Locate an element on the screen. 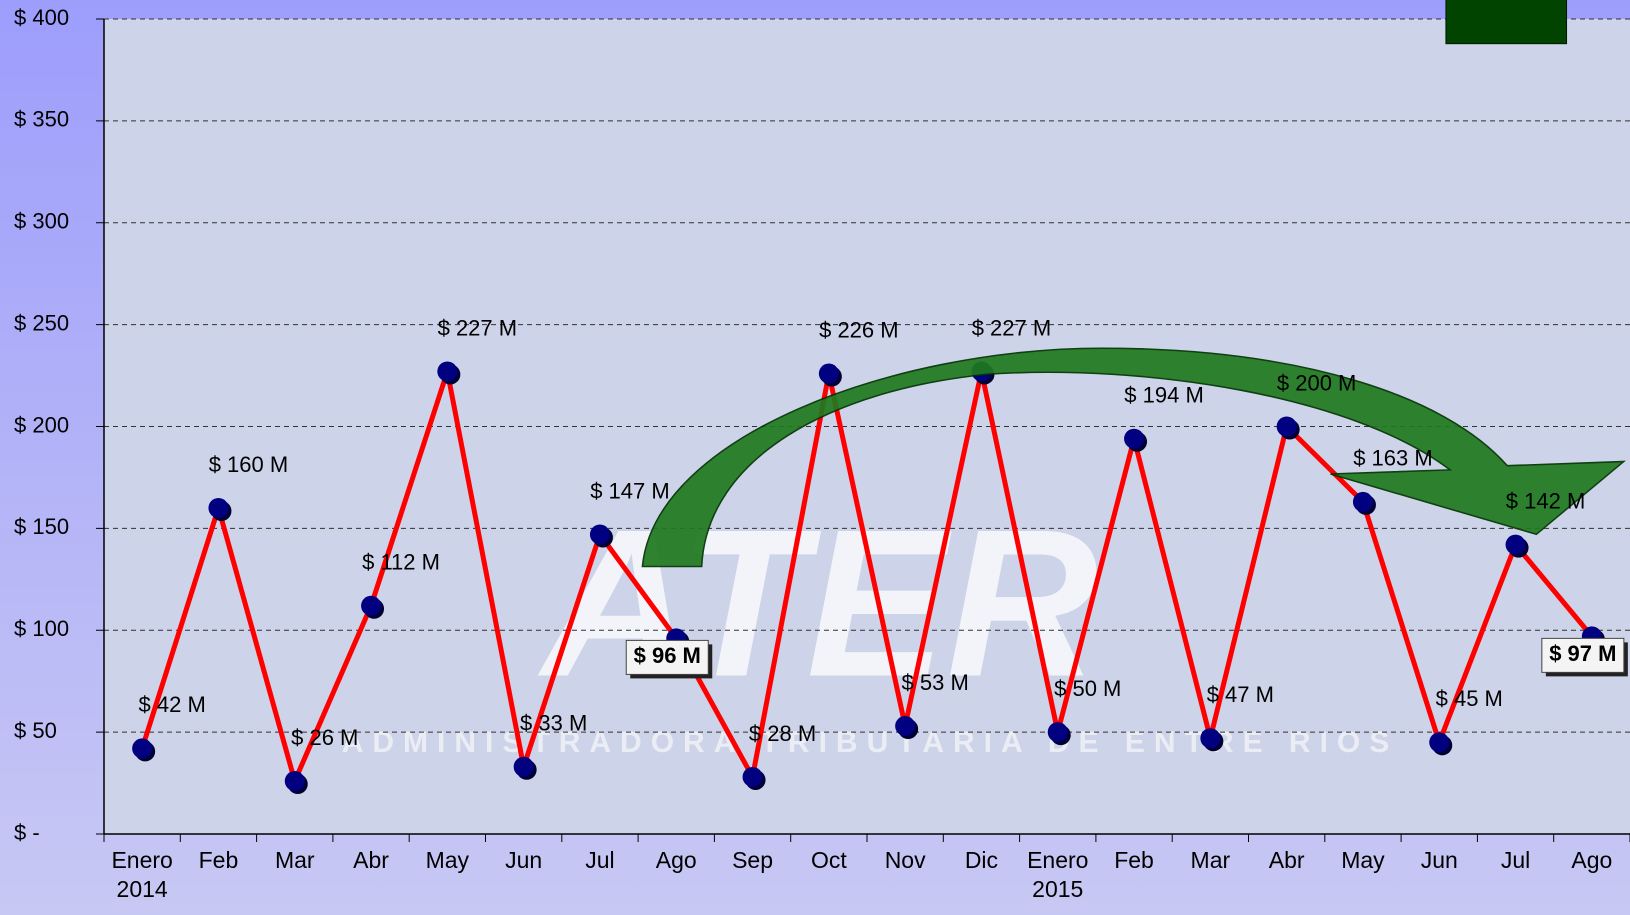  value-label: $ 26 M is located at coordinates (324, 737).